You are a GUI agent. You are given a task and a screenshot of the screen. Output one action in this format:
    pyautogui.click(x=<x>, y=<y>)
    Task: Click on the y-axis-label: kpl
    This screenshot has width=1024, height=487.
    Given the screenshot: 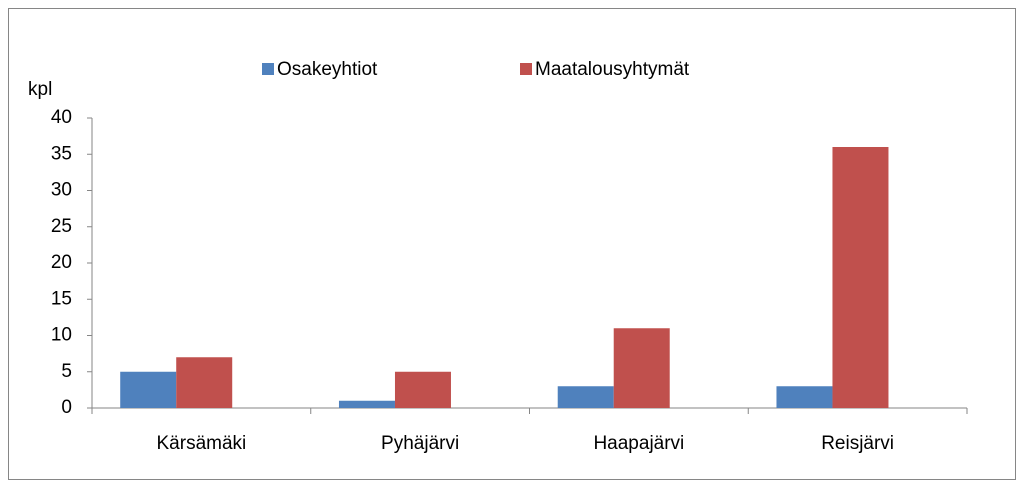 What is the action you would take?
    pyautogui.click(x=40, y=89)
    